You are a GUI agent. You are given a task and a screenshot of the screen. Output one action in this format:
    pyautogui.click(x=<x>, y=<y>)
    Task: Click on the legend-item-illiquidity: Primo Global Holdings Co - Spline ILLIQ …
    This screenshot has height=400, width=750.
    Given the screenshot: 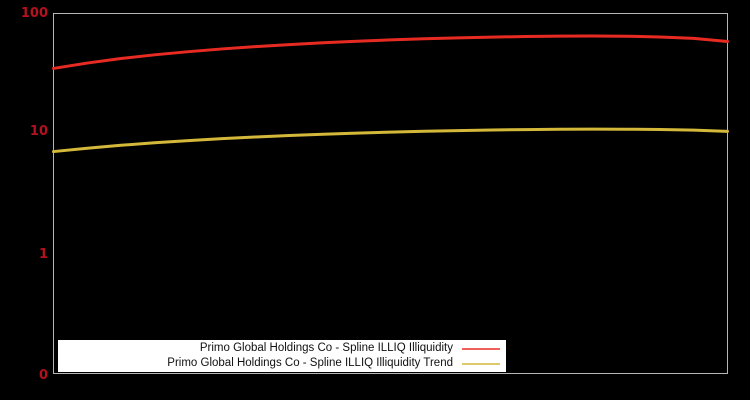 What is the action you would take?
    pyautogui.click(x=282, y=348)
    